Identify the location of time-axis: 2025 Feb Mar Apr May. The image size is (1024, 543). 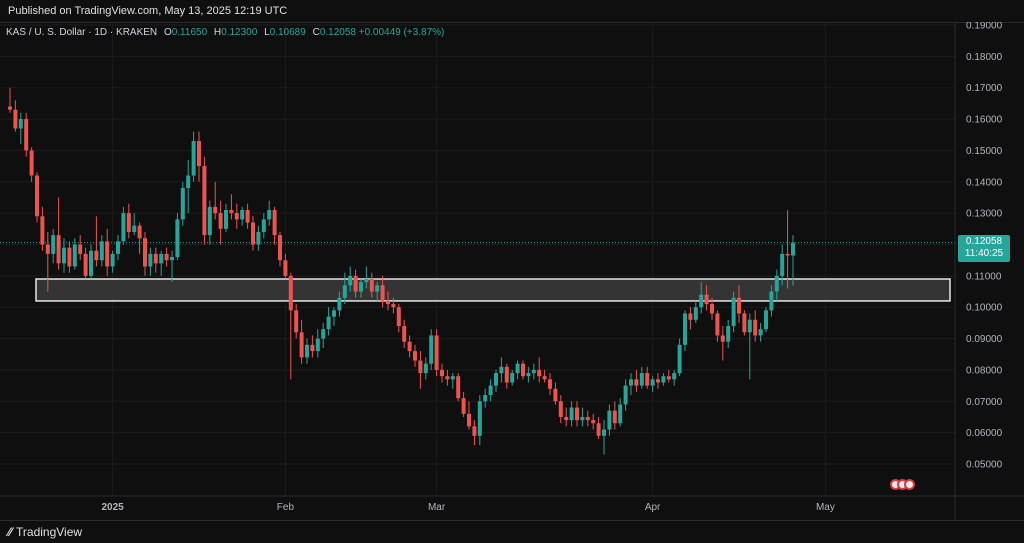
(467, 507).